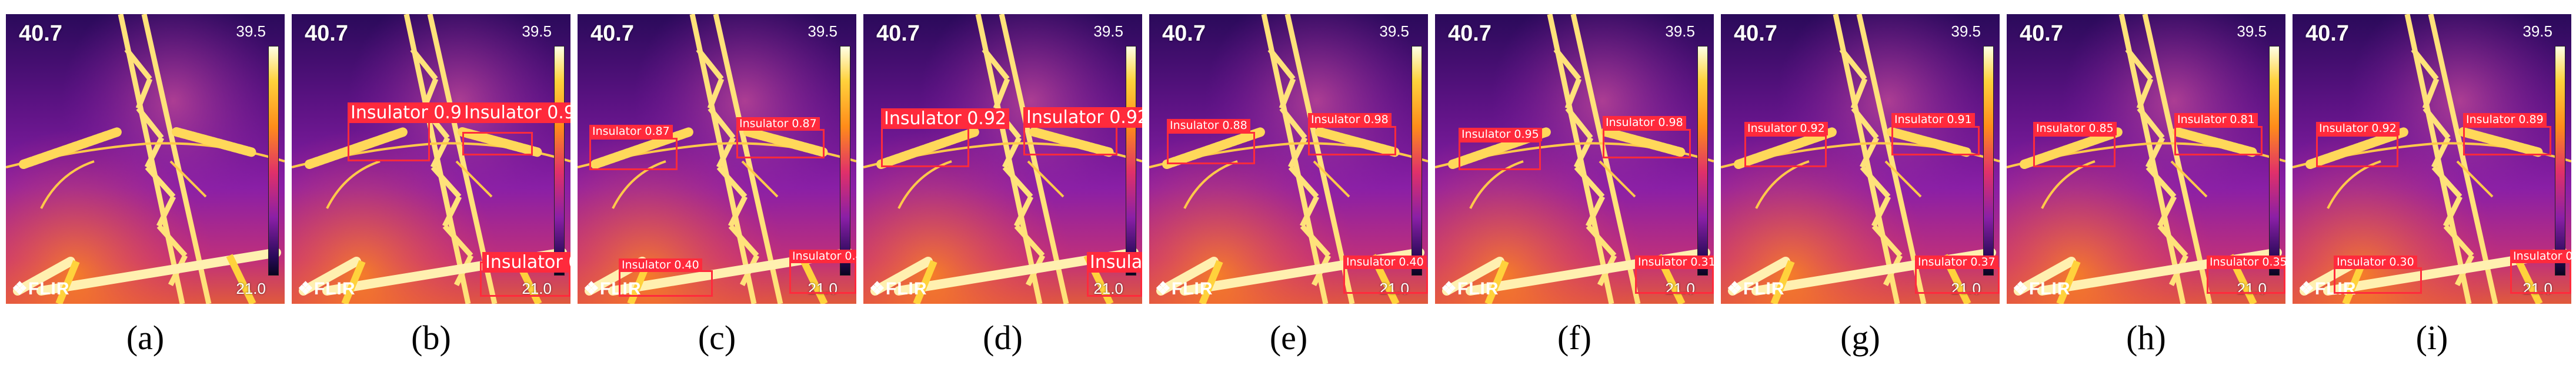 This screenshot has width=2576, height=378. What do you see at coordinates (1288, 338) in the screenshot?
I see `panel-caption: (e)` at bounding box center [1288, 338].